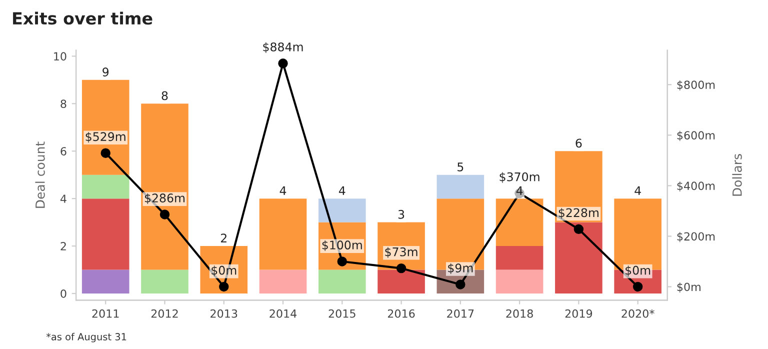 The image size is (768, 349). I want to click on x-tick-label: 2015, so click(342, 313).